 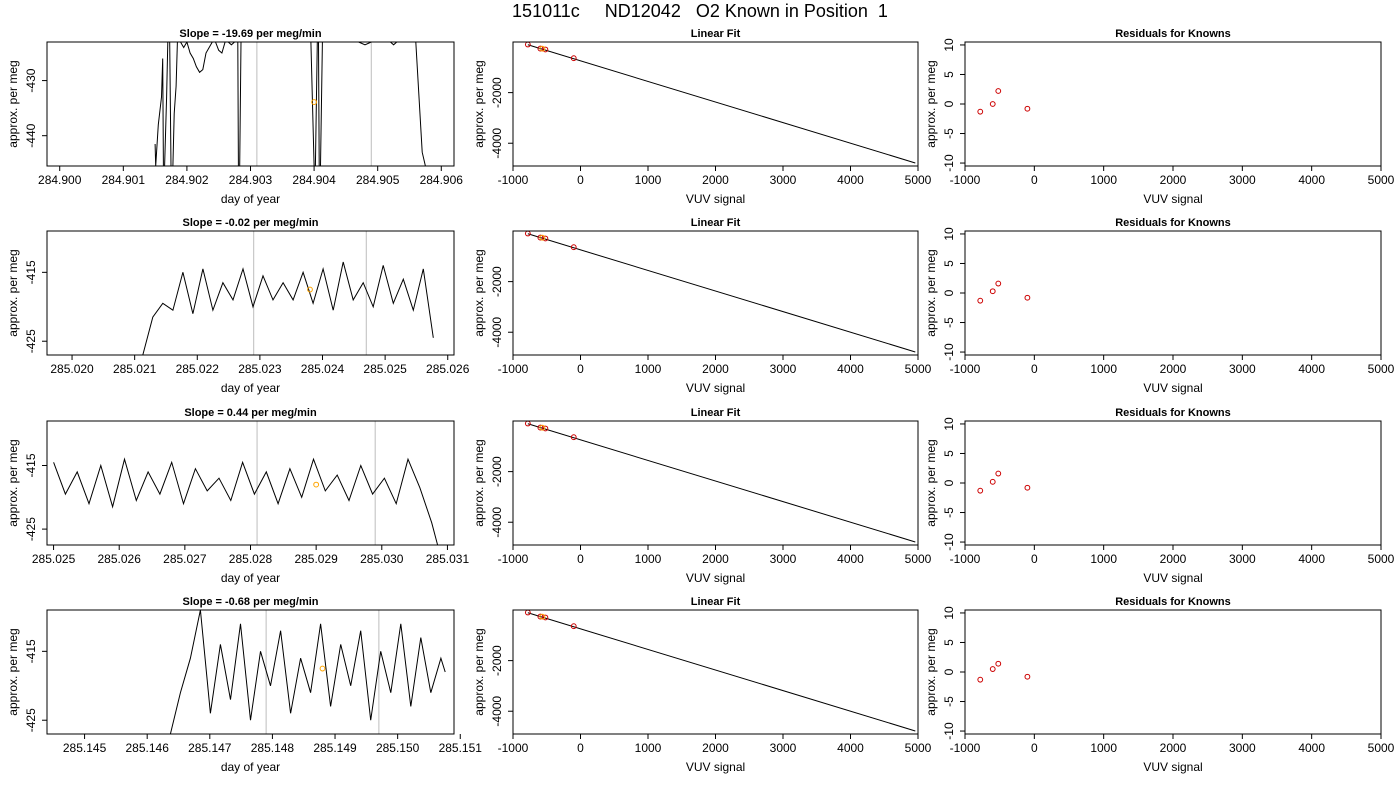 I want to click on x-tick-label: 285.027, so click(x=185, y=559).